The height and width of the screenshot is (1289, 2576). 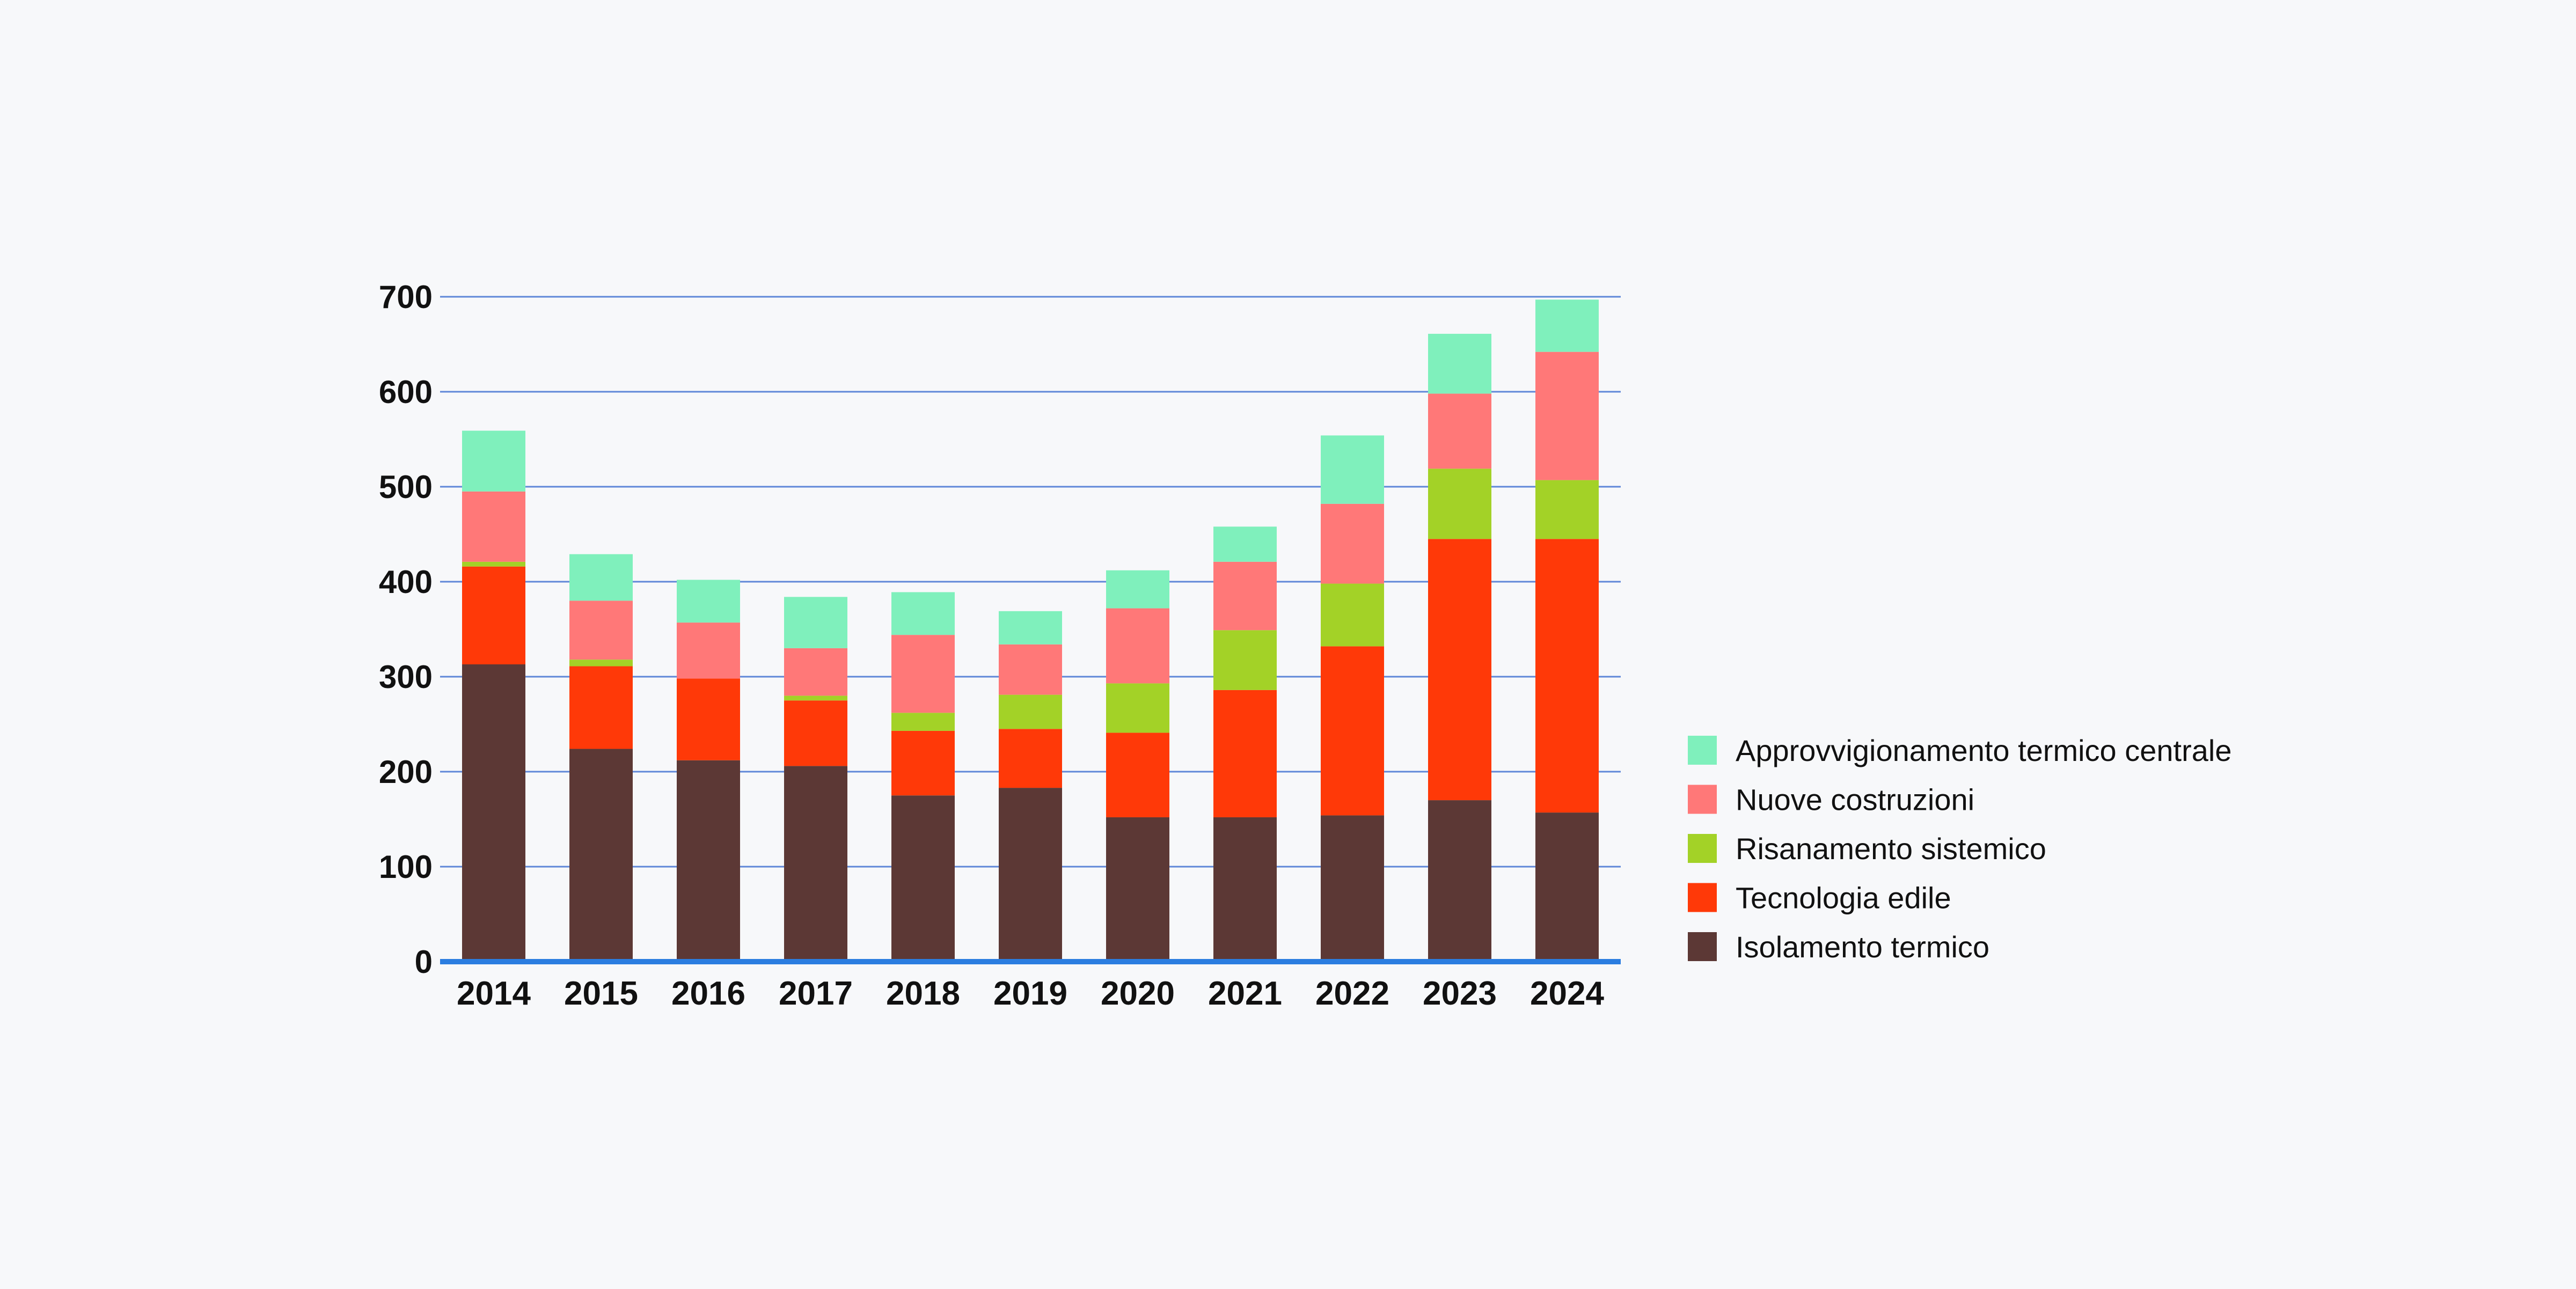 What do you see at coordinates (1245, 596) in the screenshot?
I see `bar-segment-2021-nuove-costruzioni` at bounding box center [1245, 596].